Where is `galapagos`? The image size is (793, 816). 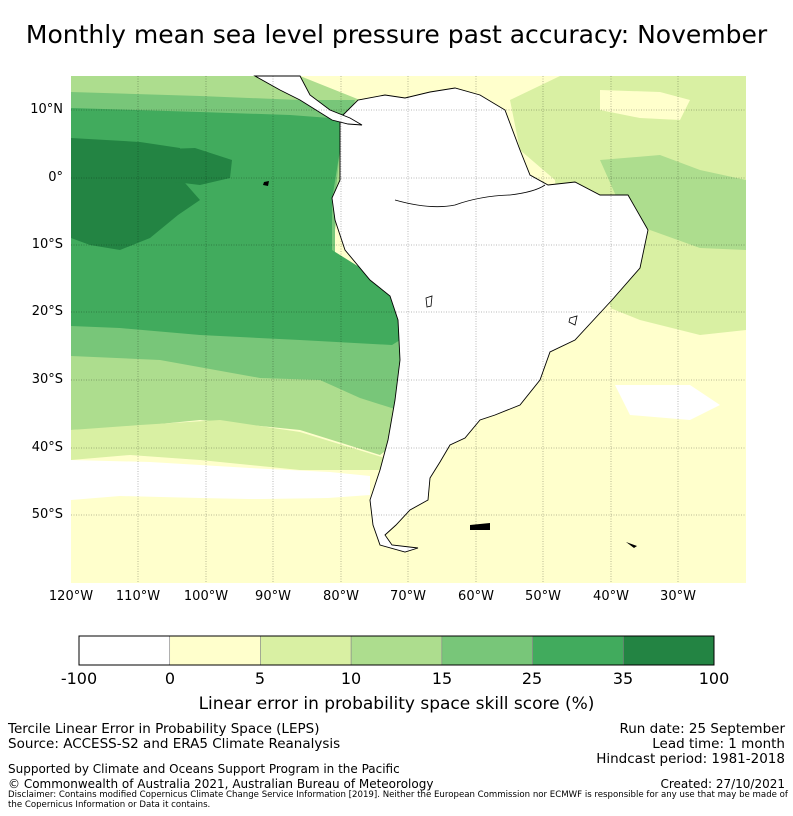 galapagos is located at coordinates (266, 183).